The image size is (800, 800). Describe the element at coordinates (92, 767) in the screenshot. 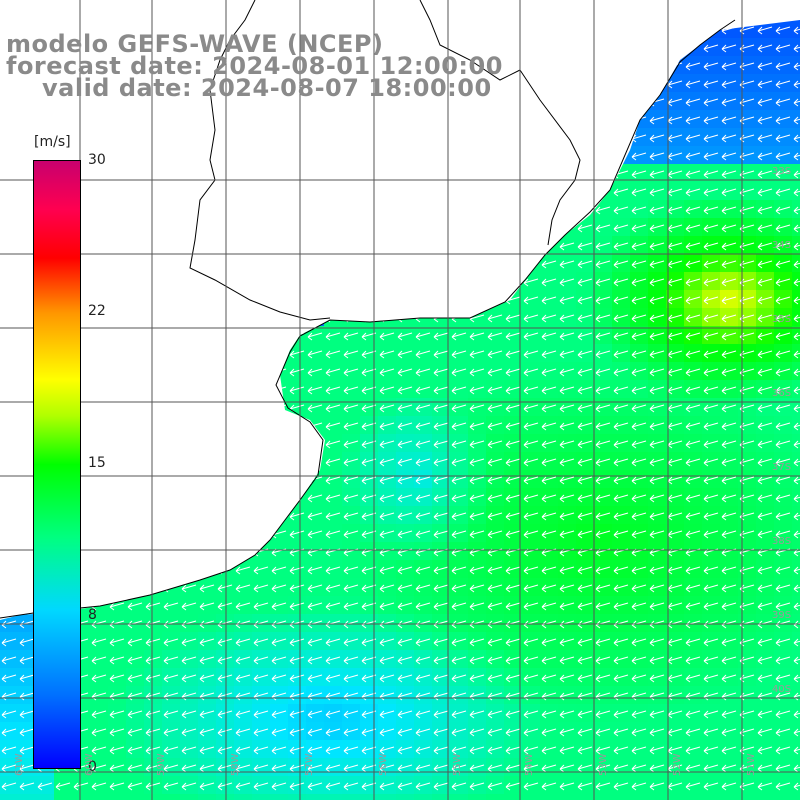

I see `colorbar-tick-0: 0` at that location.